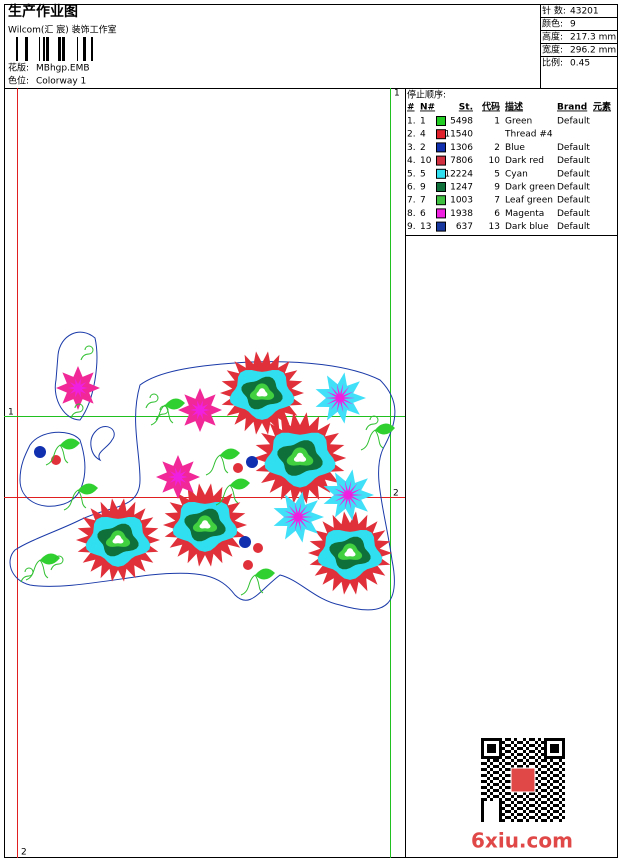  I want to click on barcode, so click(54, 49).